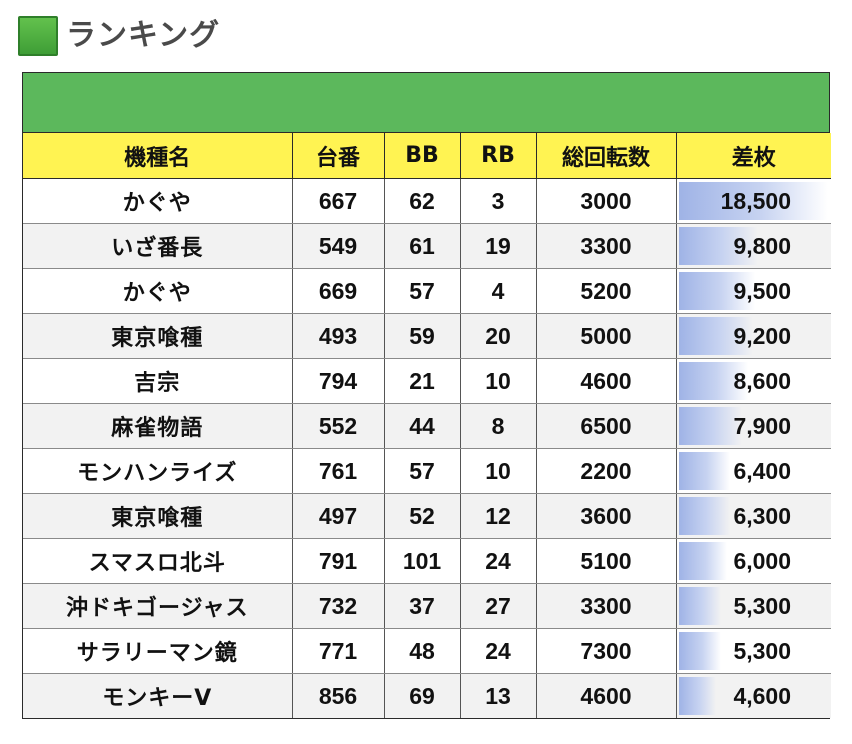 Image resolution: width=852 pixels, height=744 pixels. I want to click on header-machine-name: 機種名, so click(158, 156).